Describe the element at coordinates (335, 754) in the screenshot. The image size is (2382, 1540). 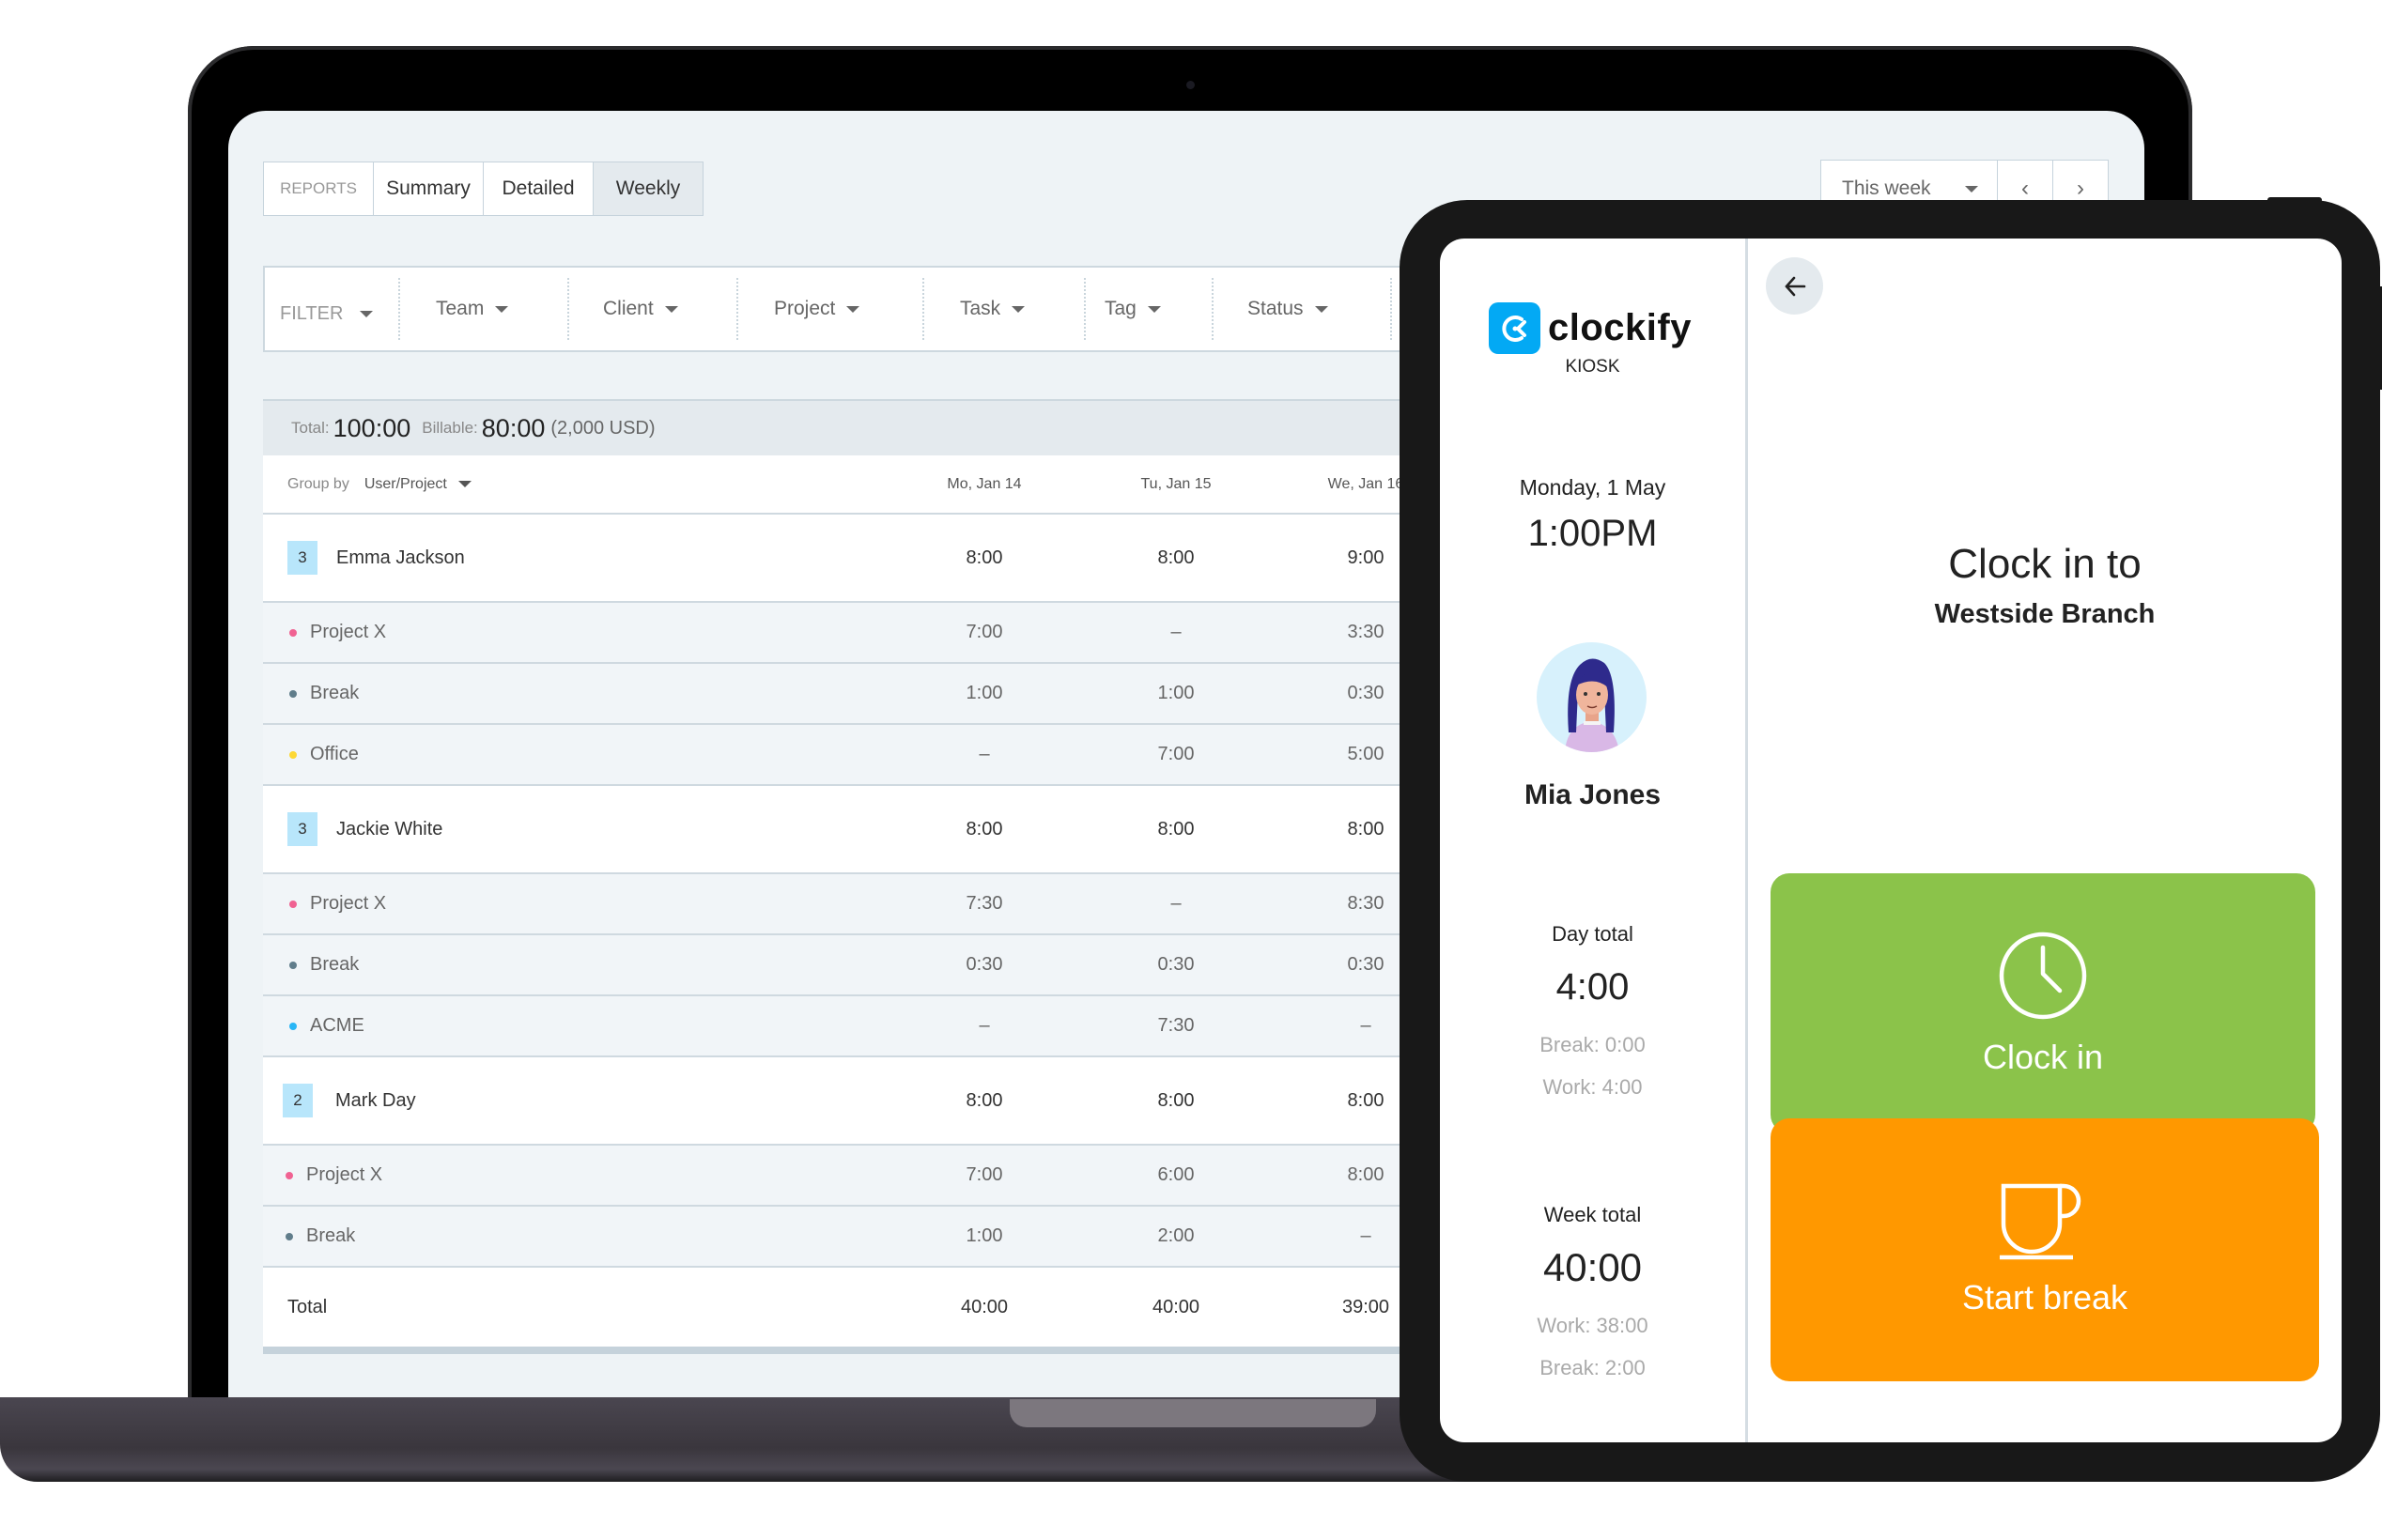
I see `project-name: Office` at that location.